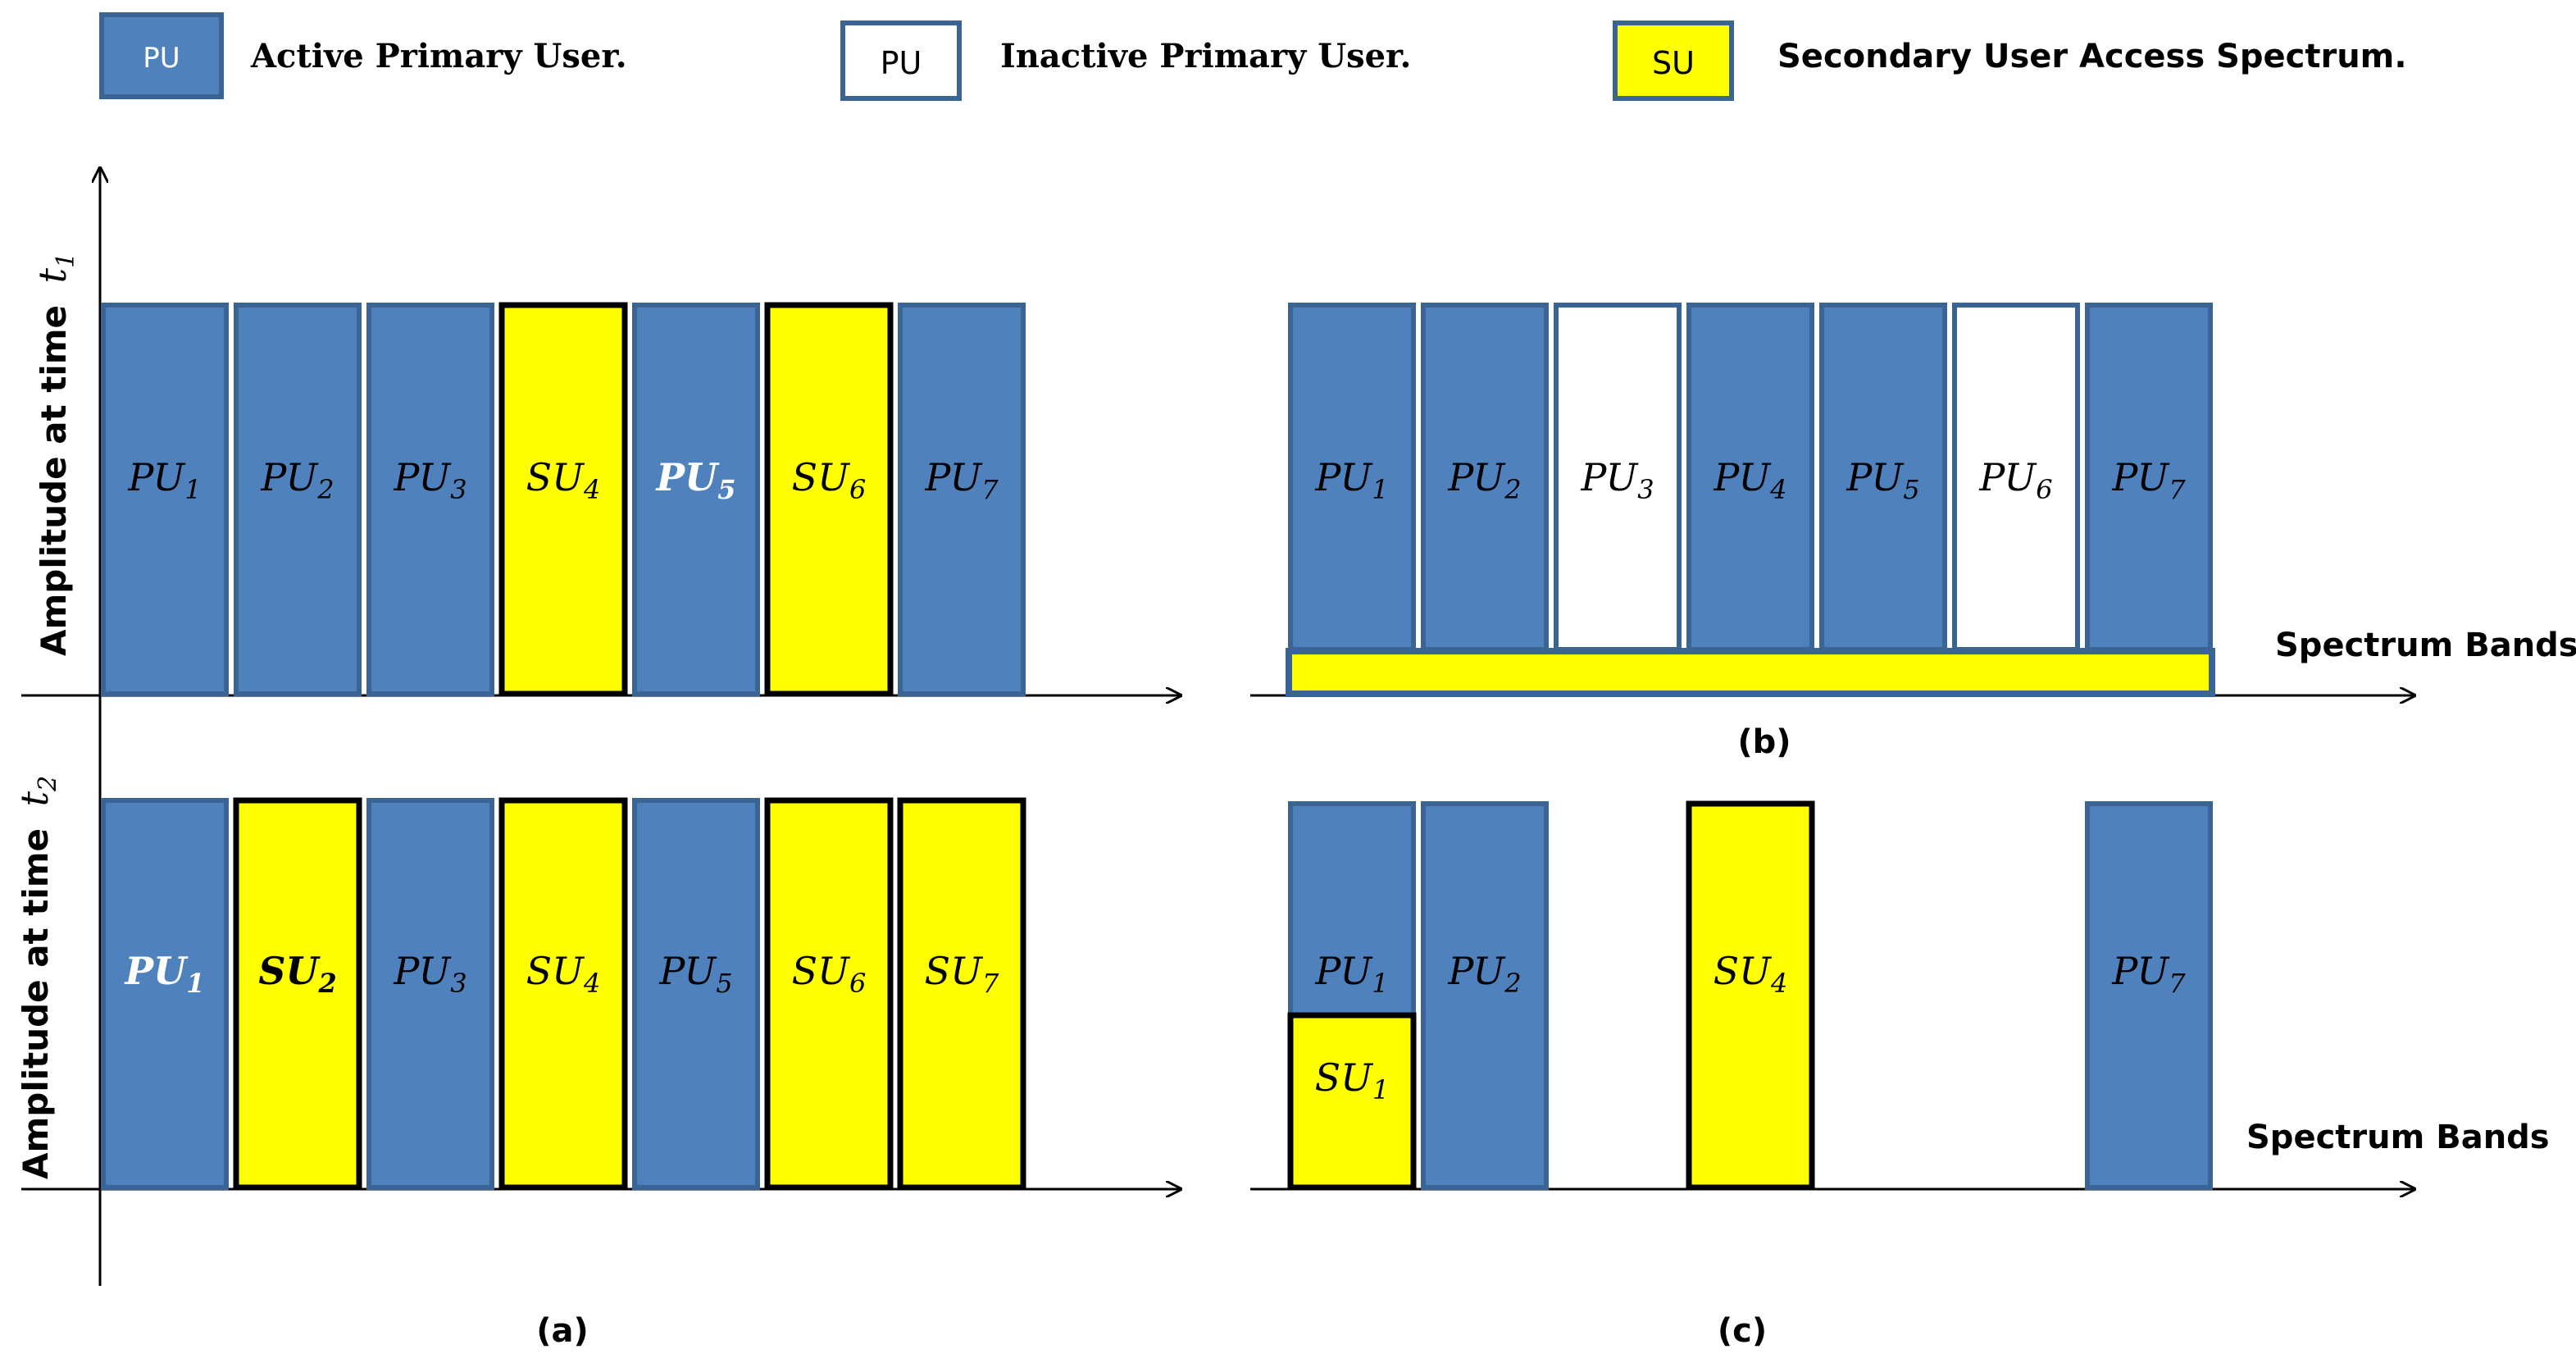 This screenshot has height=1372, width=2576. Describe the element at coordinates (161, 59) in the screenshot. I see `legend-active-box-label: PU` at that location.